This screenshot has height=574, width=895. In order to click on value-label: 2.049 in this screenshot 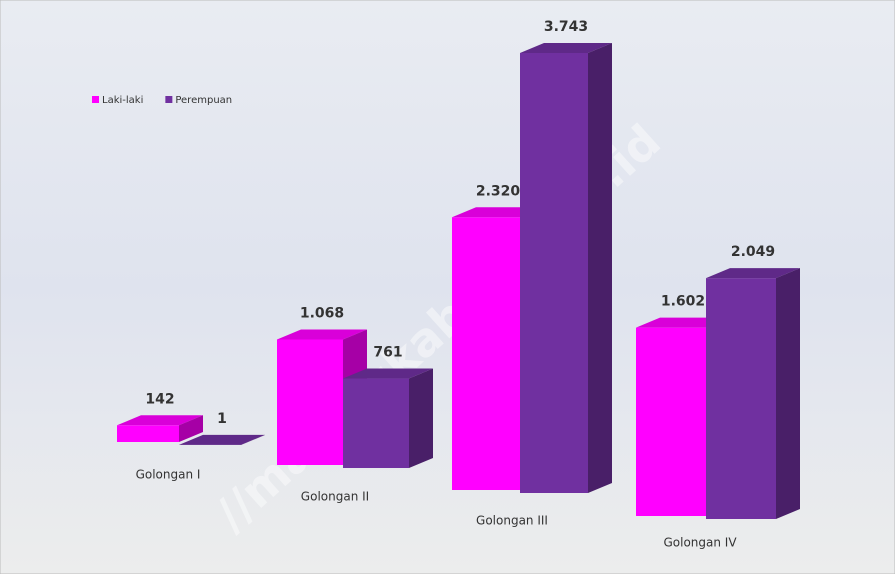, I will do `click(753, 252)`.